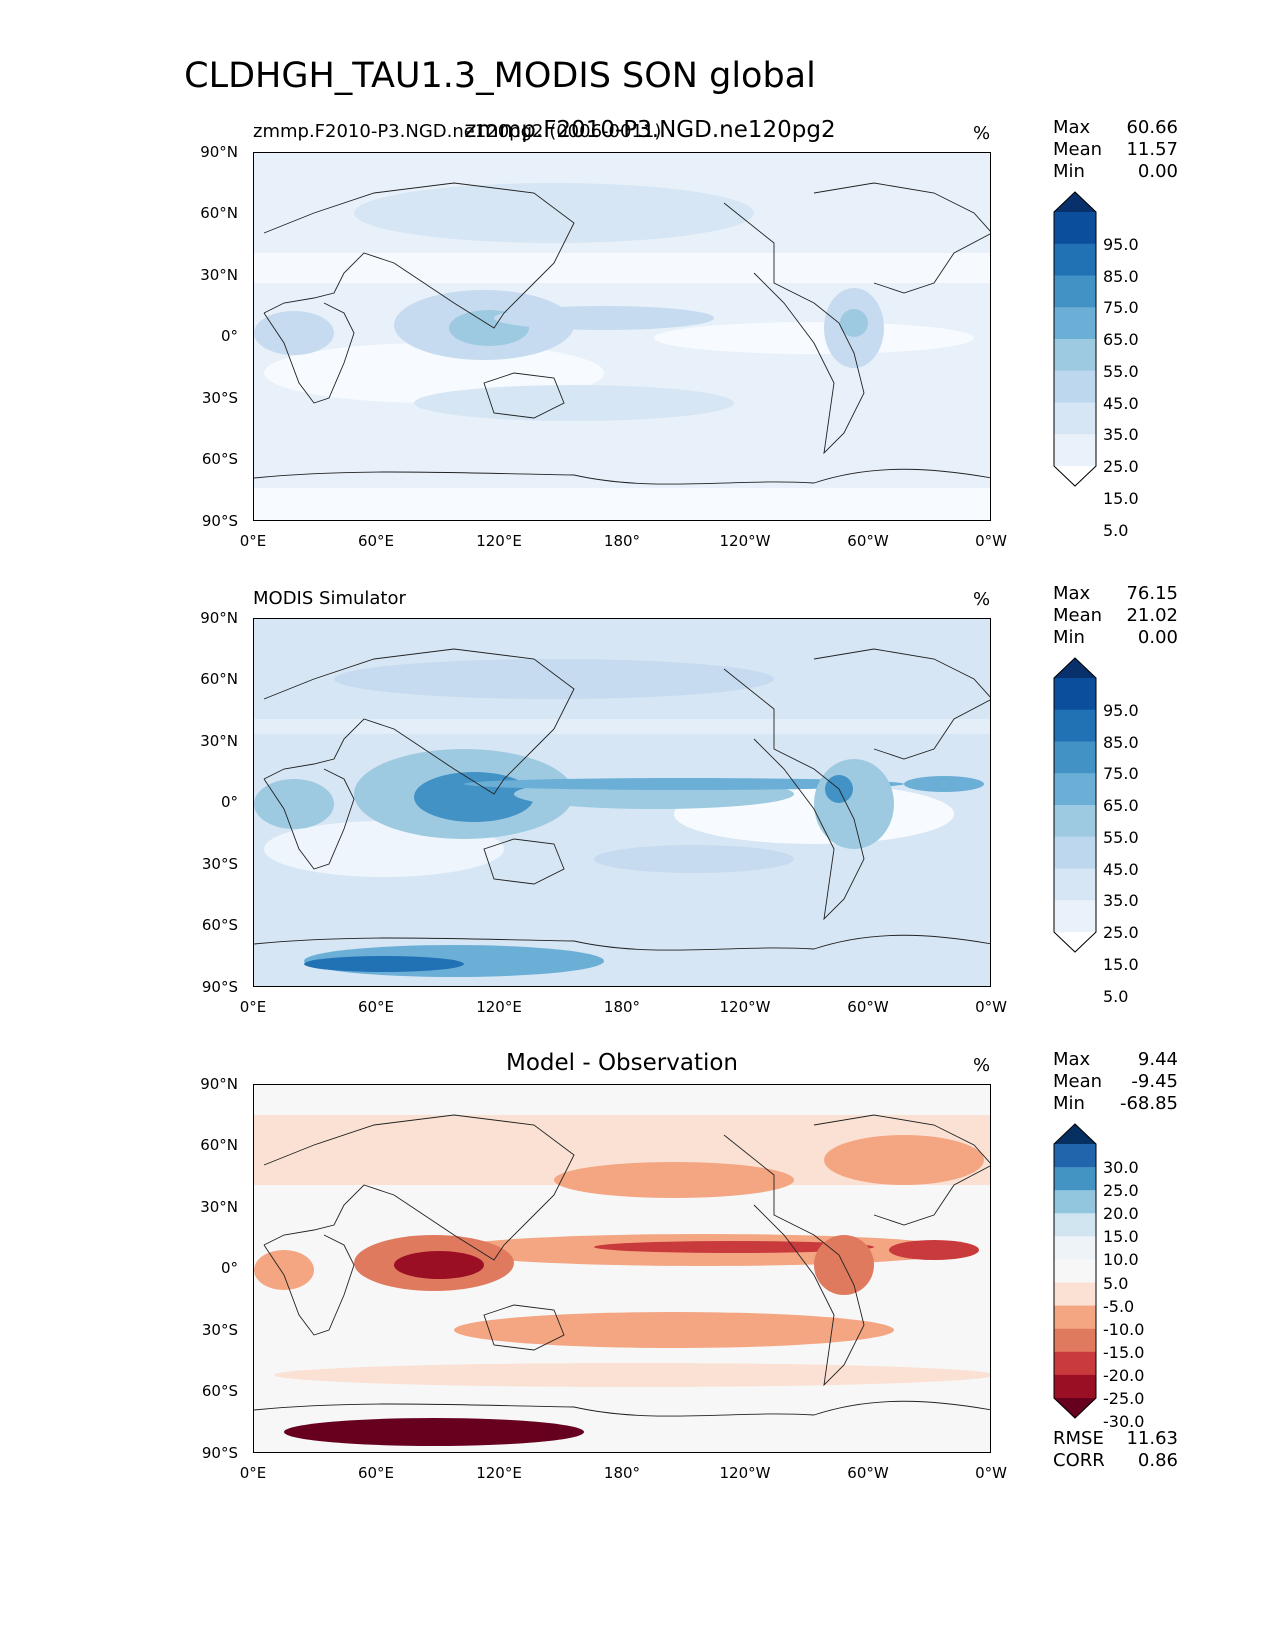 Image resolution: width=1275 pixels, height=1650 pixels. I want to click on panel3-xtick: 120°W, so click(745, 1473).